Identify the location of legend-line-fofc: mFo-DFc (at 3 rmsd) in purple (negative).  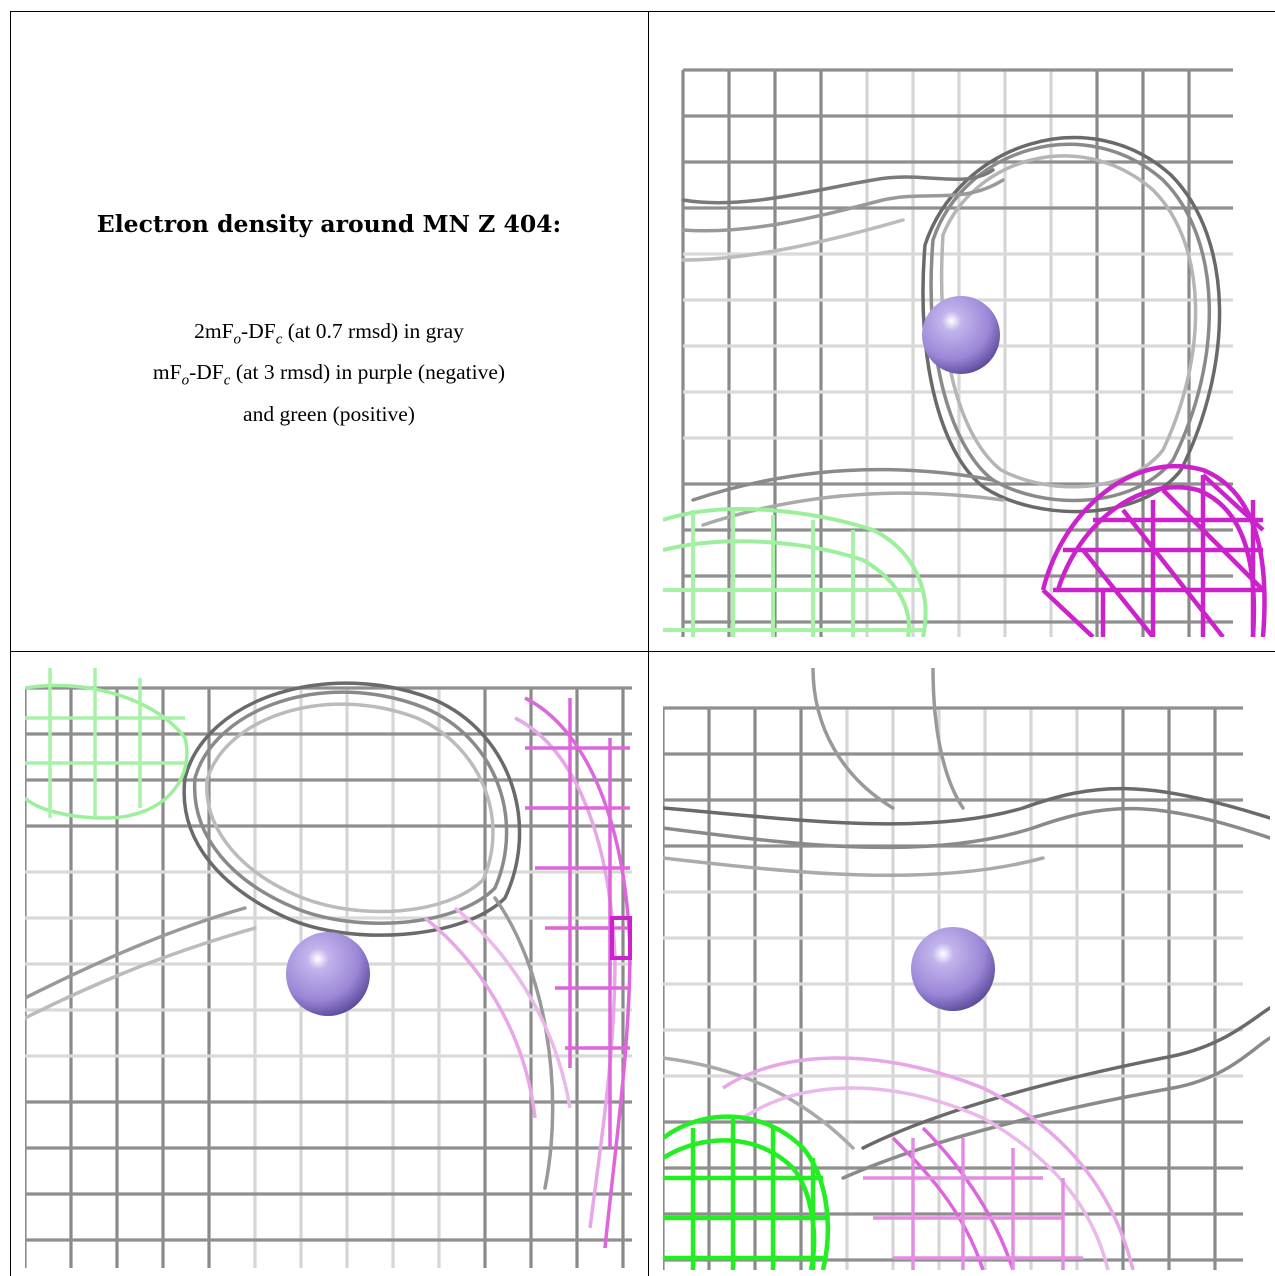
(329, 374).